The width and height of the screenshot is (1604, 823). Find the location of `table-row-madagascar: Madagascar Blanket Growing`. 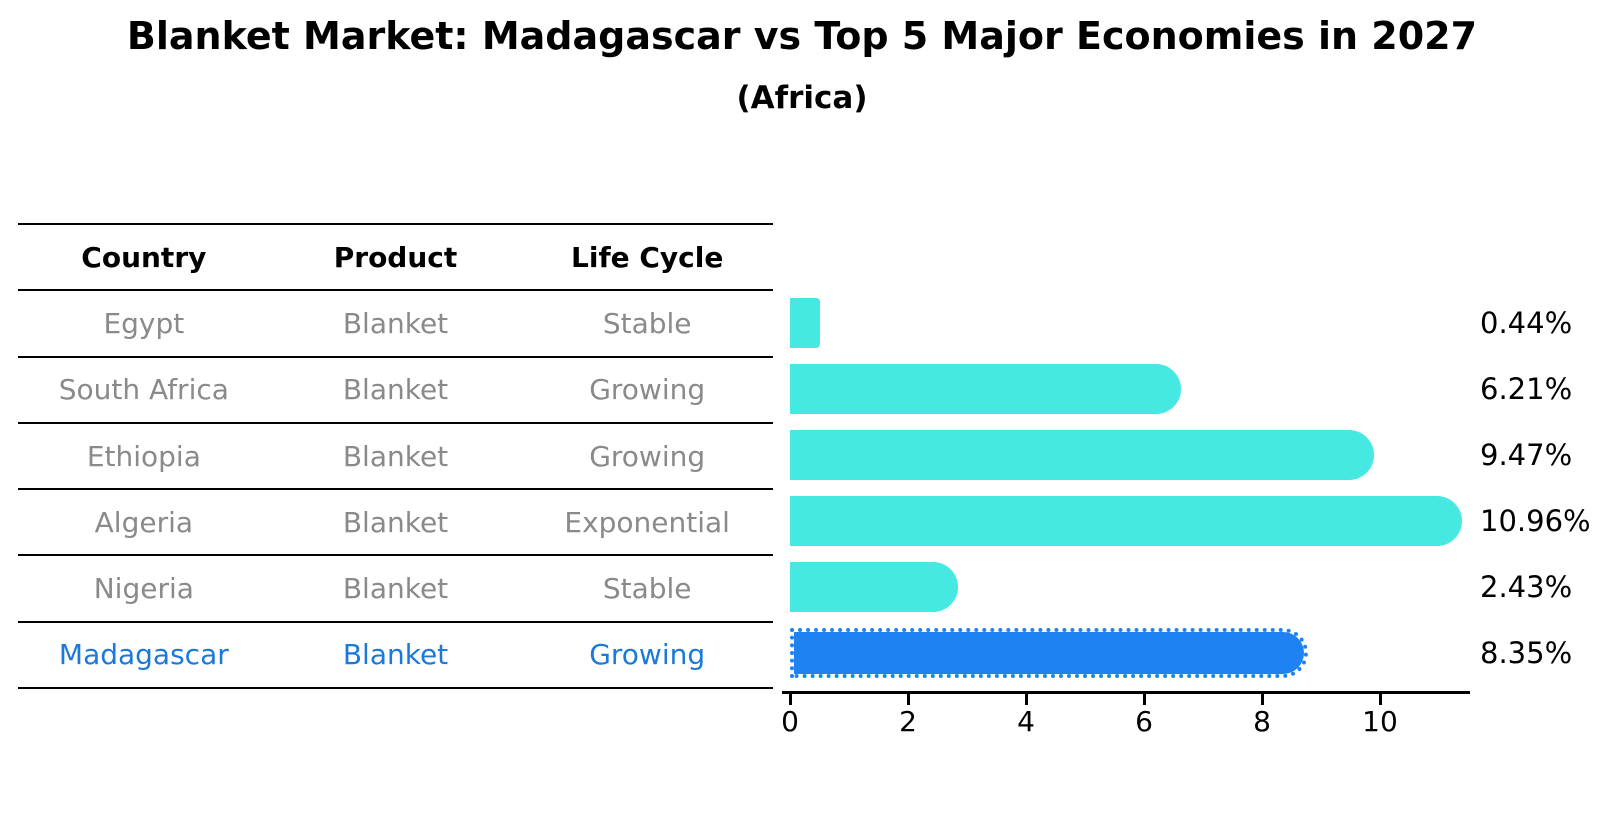

table-row-madagascar: Madagascar Blanket Growing is located at coordinates (395, 653).